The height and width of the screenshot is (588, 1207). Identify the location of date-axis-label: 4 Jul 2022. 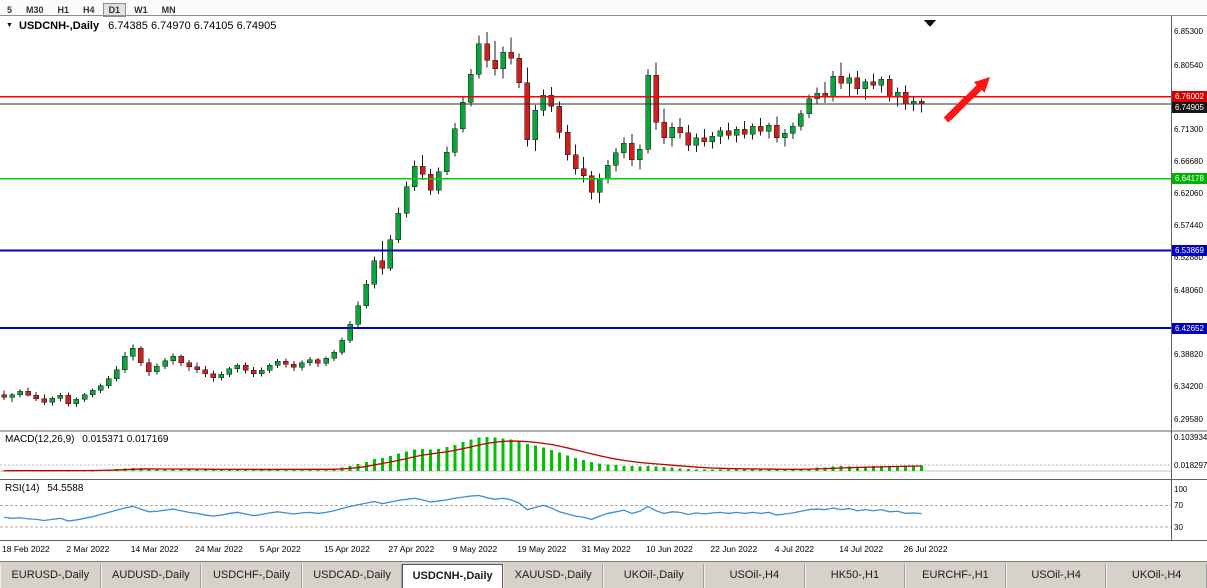
(794, 549).